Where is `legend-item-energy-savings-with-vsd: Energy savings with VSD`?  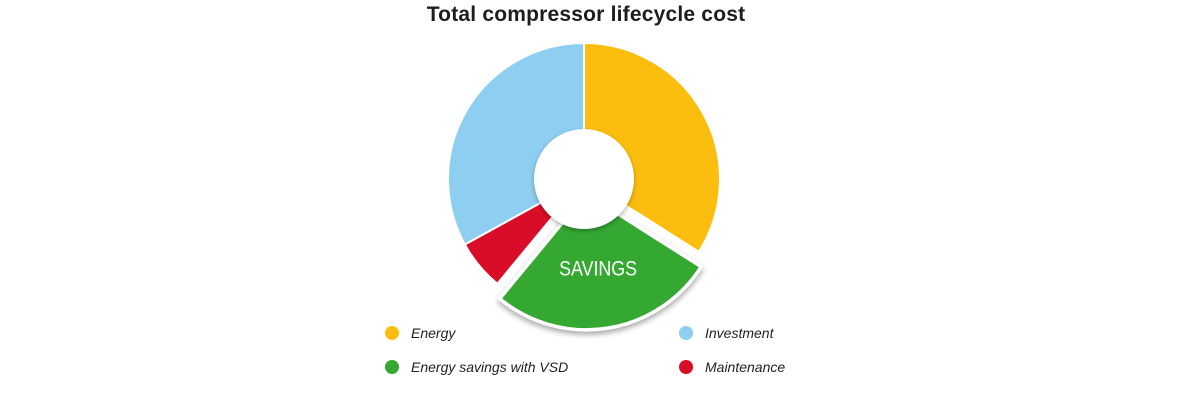 legend-item-energy-savings-with-vsd: Energy savings with VSD is located at coordinates (476, 367).